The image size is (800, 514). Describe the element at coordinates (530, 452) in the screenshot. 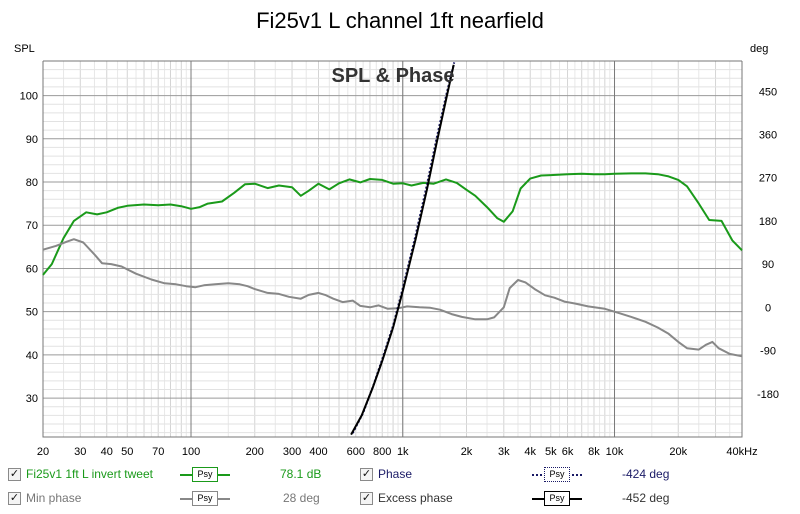

I see `x-tick-label: 4k` at that location.